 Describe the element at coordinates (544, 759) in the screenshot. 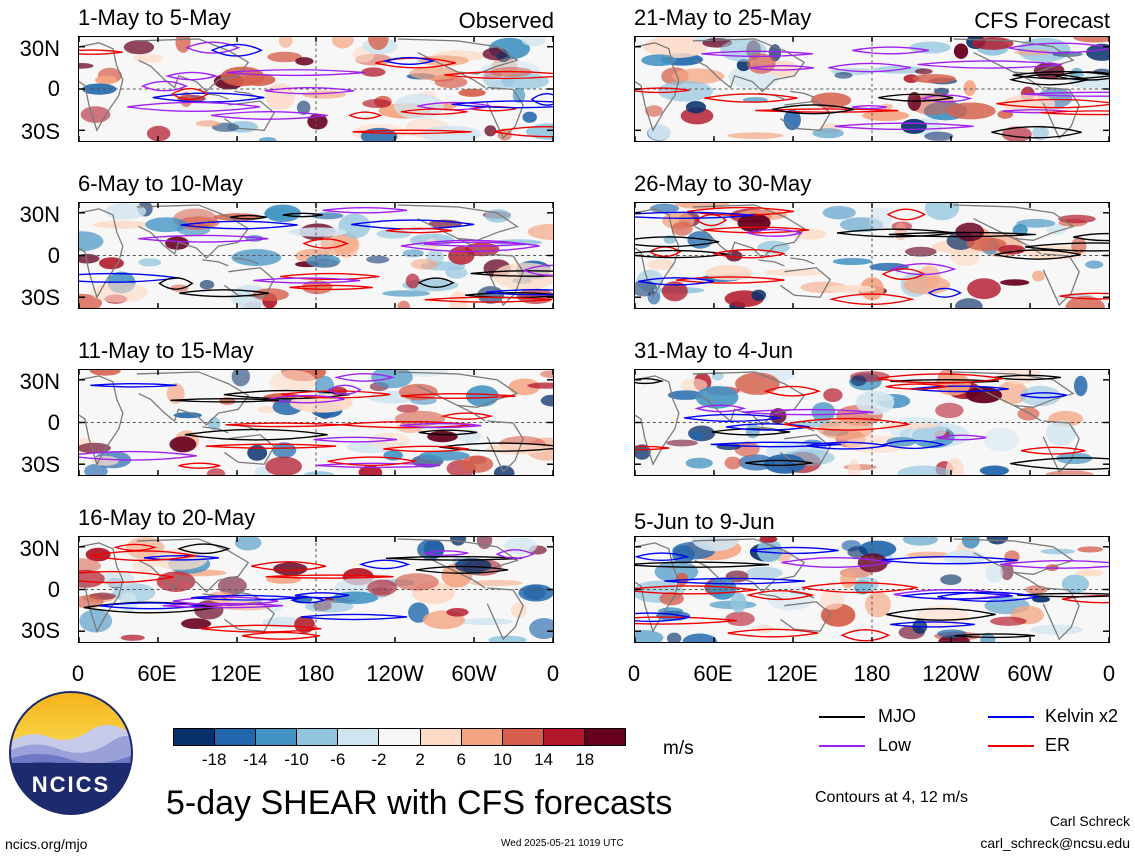

I see `colorbar-tick-label: 14` at that location.